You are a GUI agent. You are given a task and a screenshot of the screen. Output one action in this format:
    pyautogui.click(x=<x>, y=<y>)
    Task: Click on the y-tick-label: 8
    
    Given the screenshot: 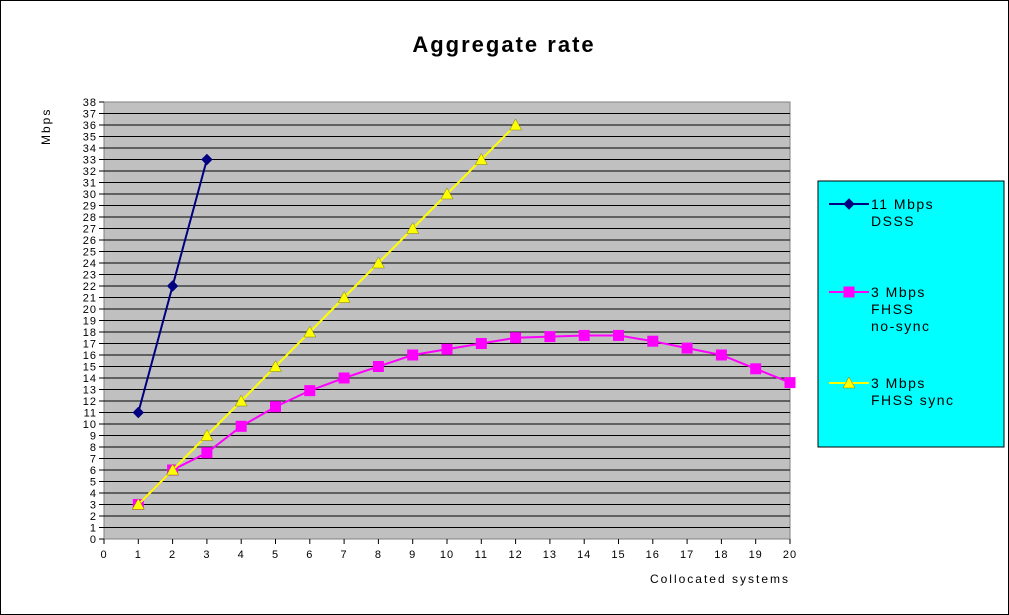 What is the action you would take?
    pyautogui.click(x=93, y=448)
    